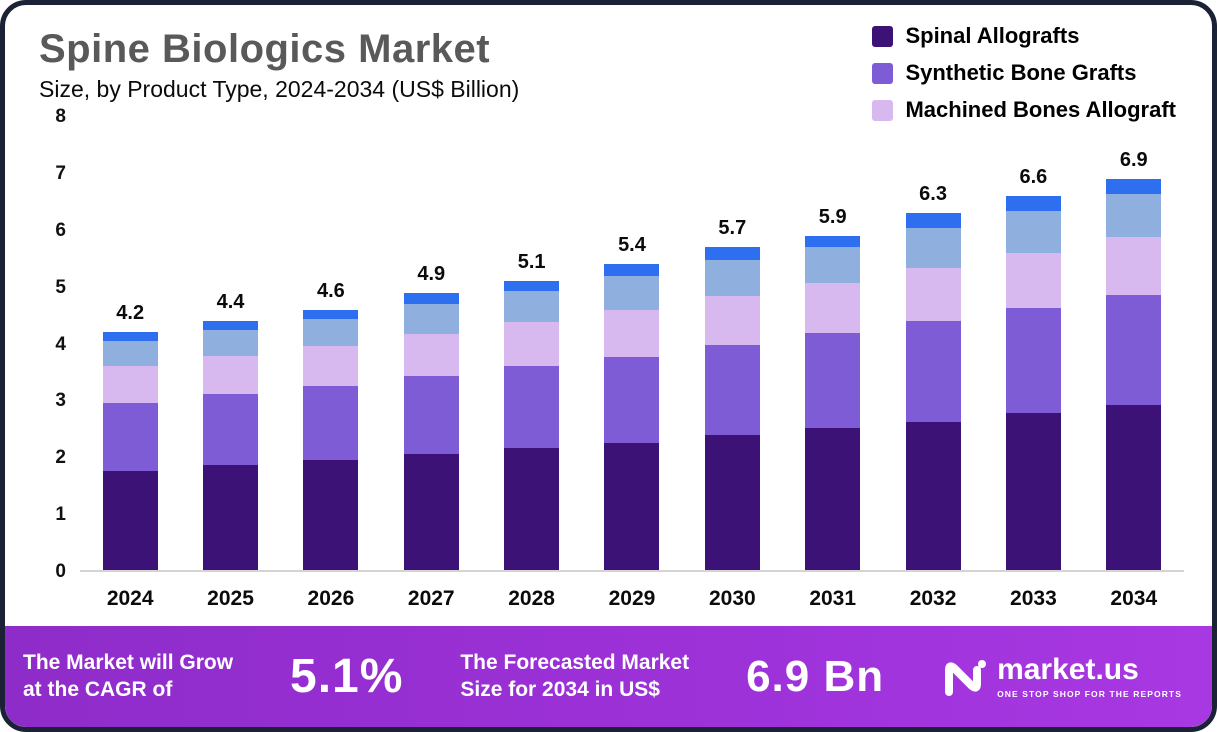  I want to click on forecast-text-line2: Size for 2034 in US$, so click(560, 689).